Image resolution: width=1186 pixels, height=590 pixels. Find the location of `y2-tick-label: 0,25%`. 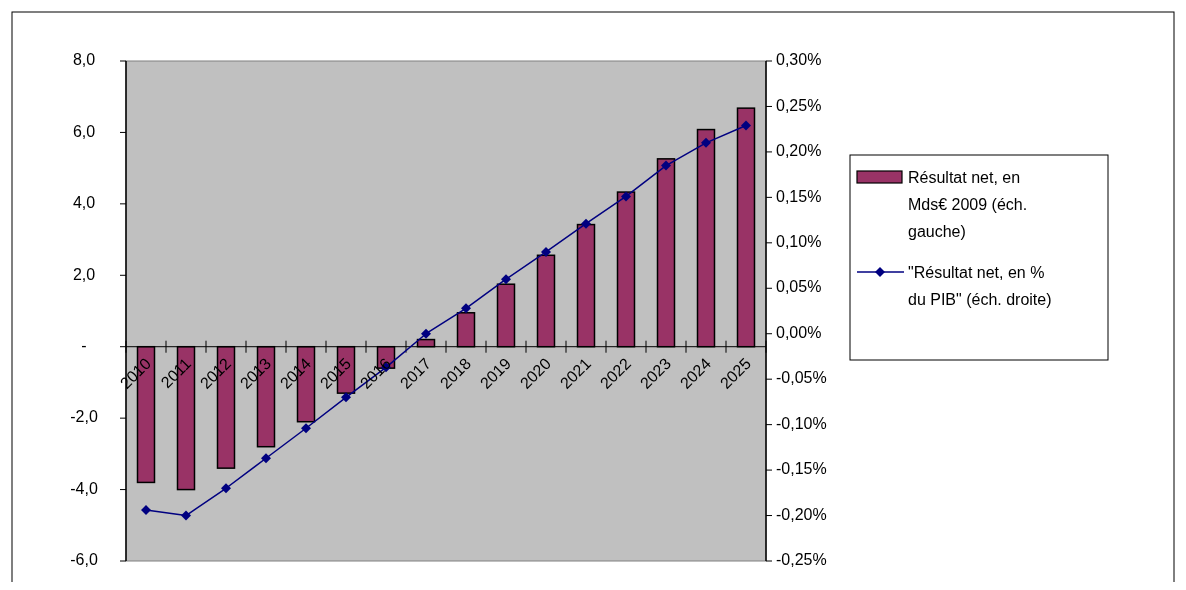

y2-tick-label: 0,25% is located at coordinates (799, 105).